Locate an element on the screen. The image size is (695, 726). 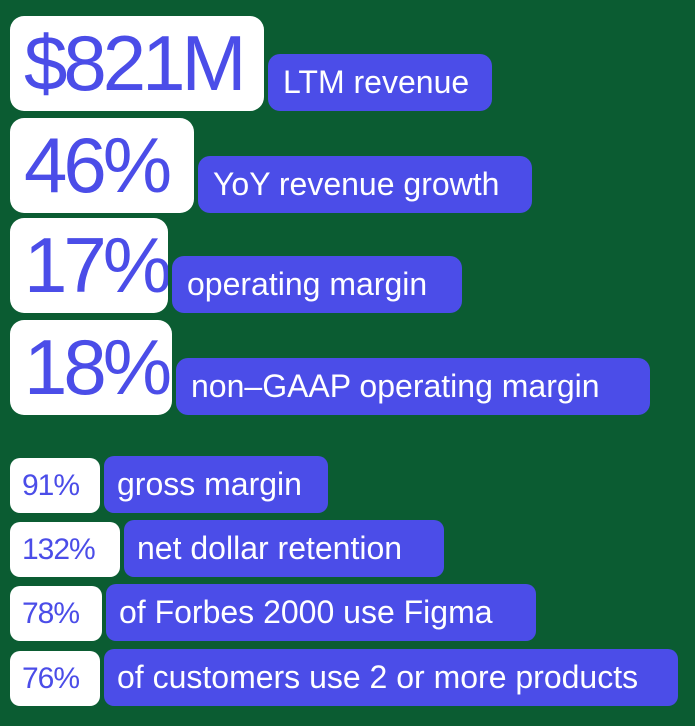
stat-label: LTM revenue is located at coordinates (380, 82).